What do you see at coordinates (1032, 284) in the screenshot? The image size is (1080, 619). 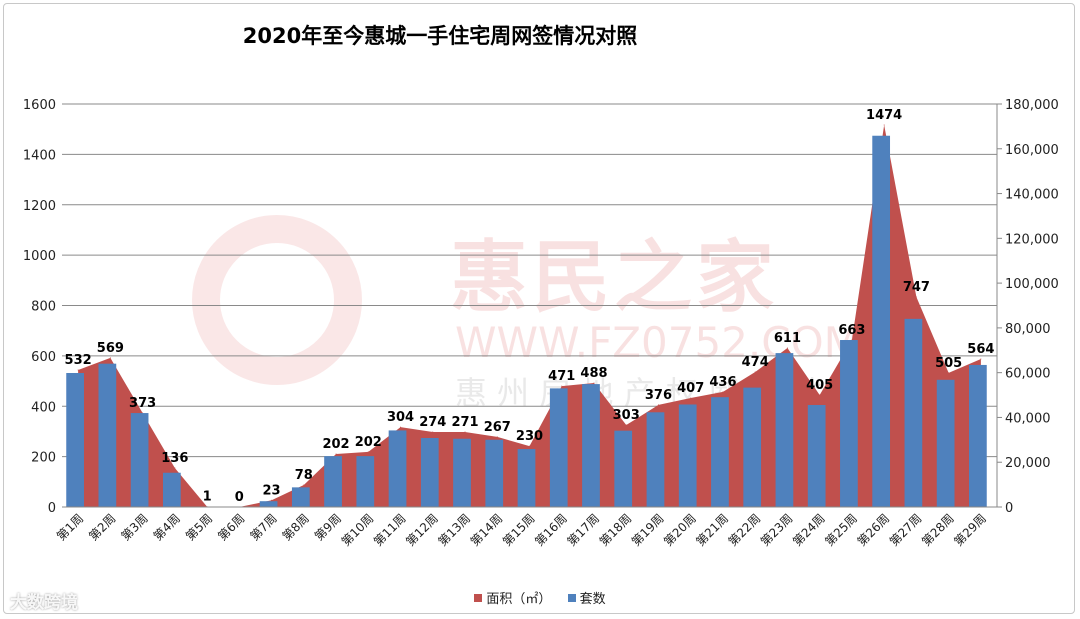 I see `y-right-tick-label: 100,000` at bounding box center [1032, 284].